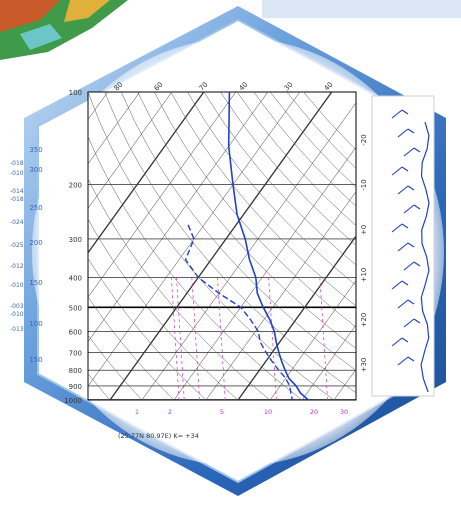 The image size is (461, 505). I want to click on right-axis-tick-label: +20, so click(364, 320).